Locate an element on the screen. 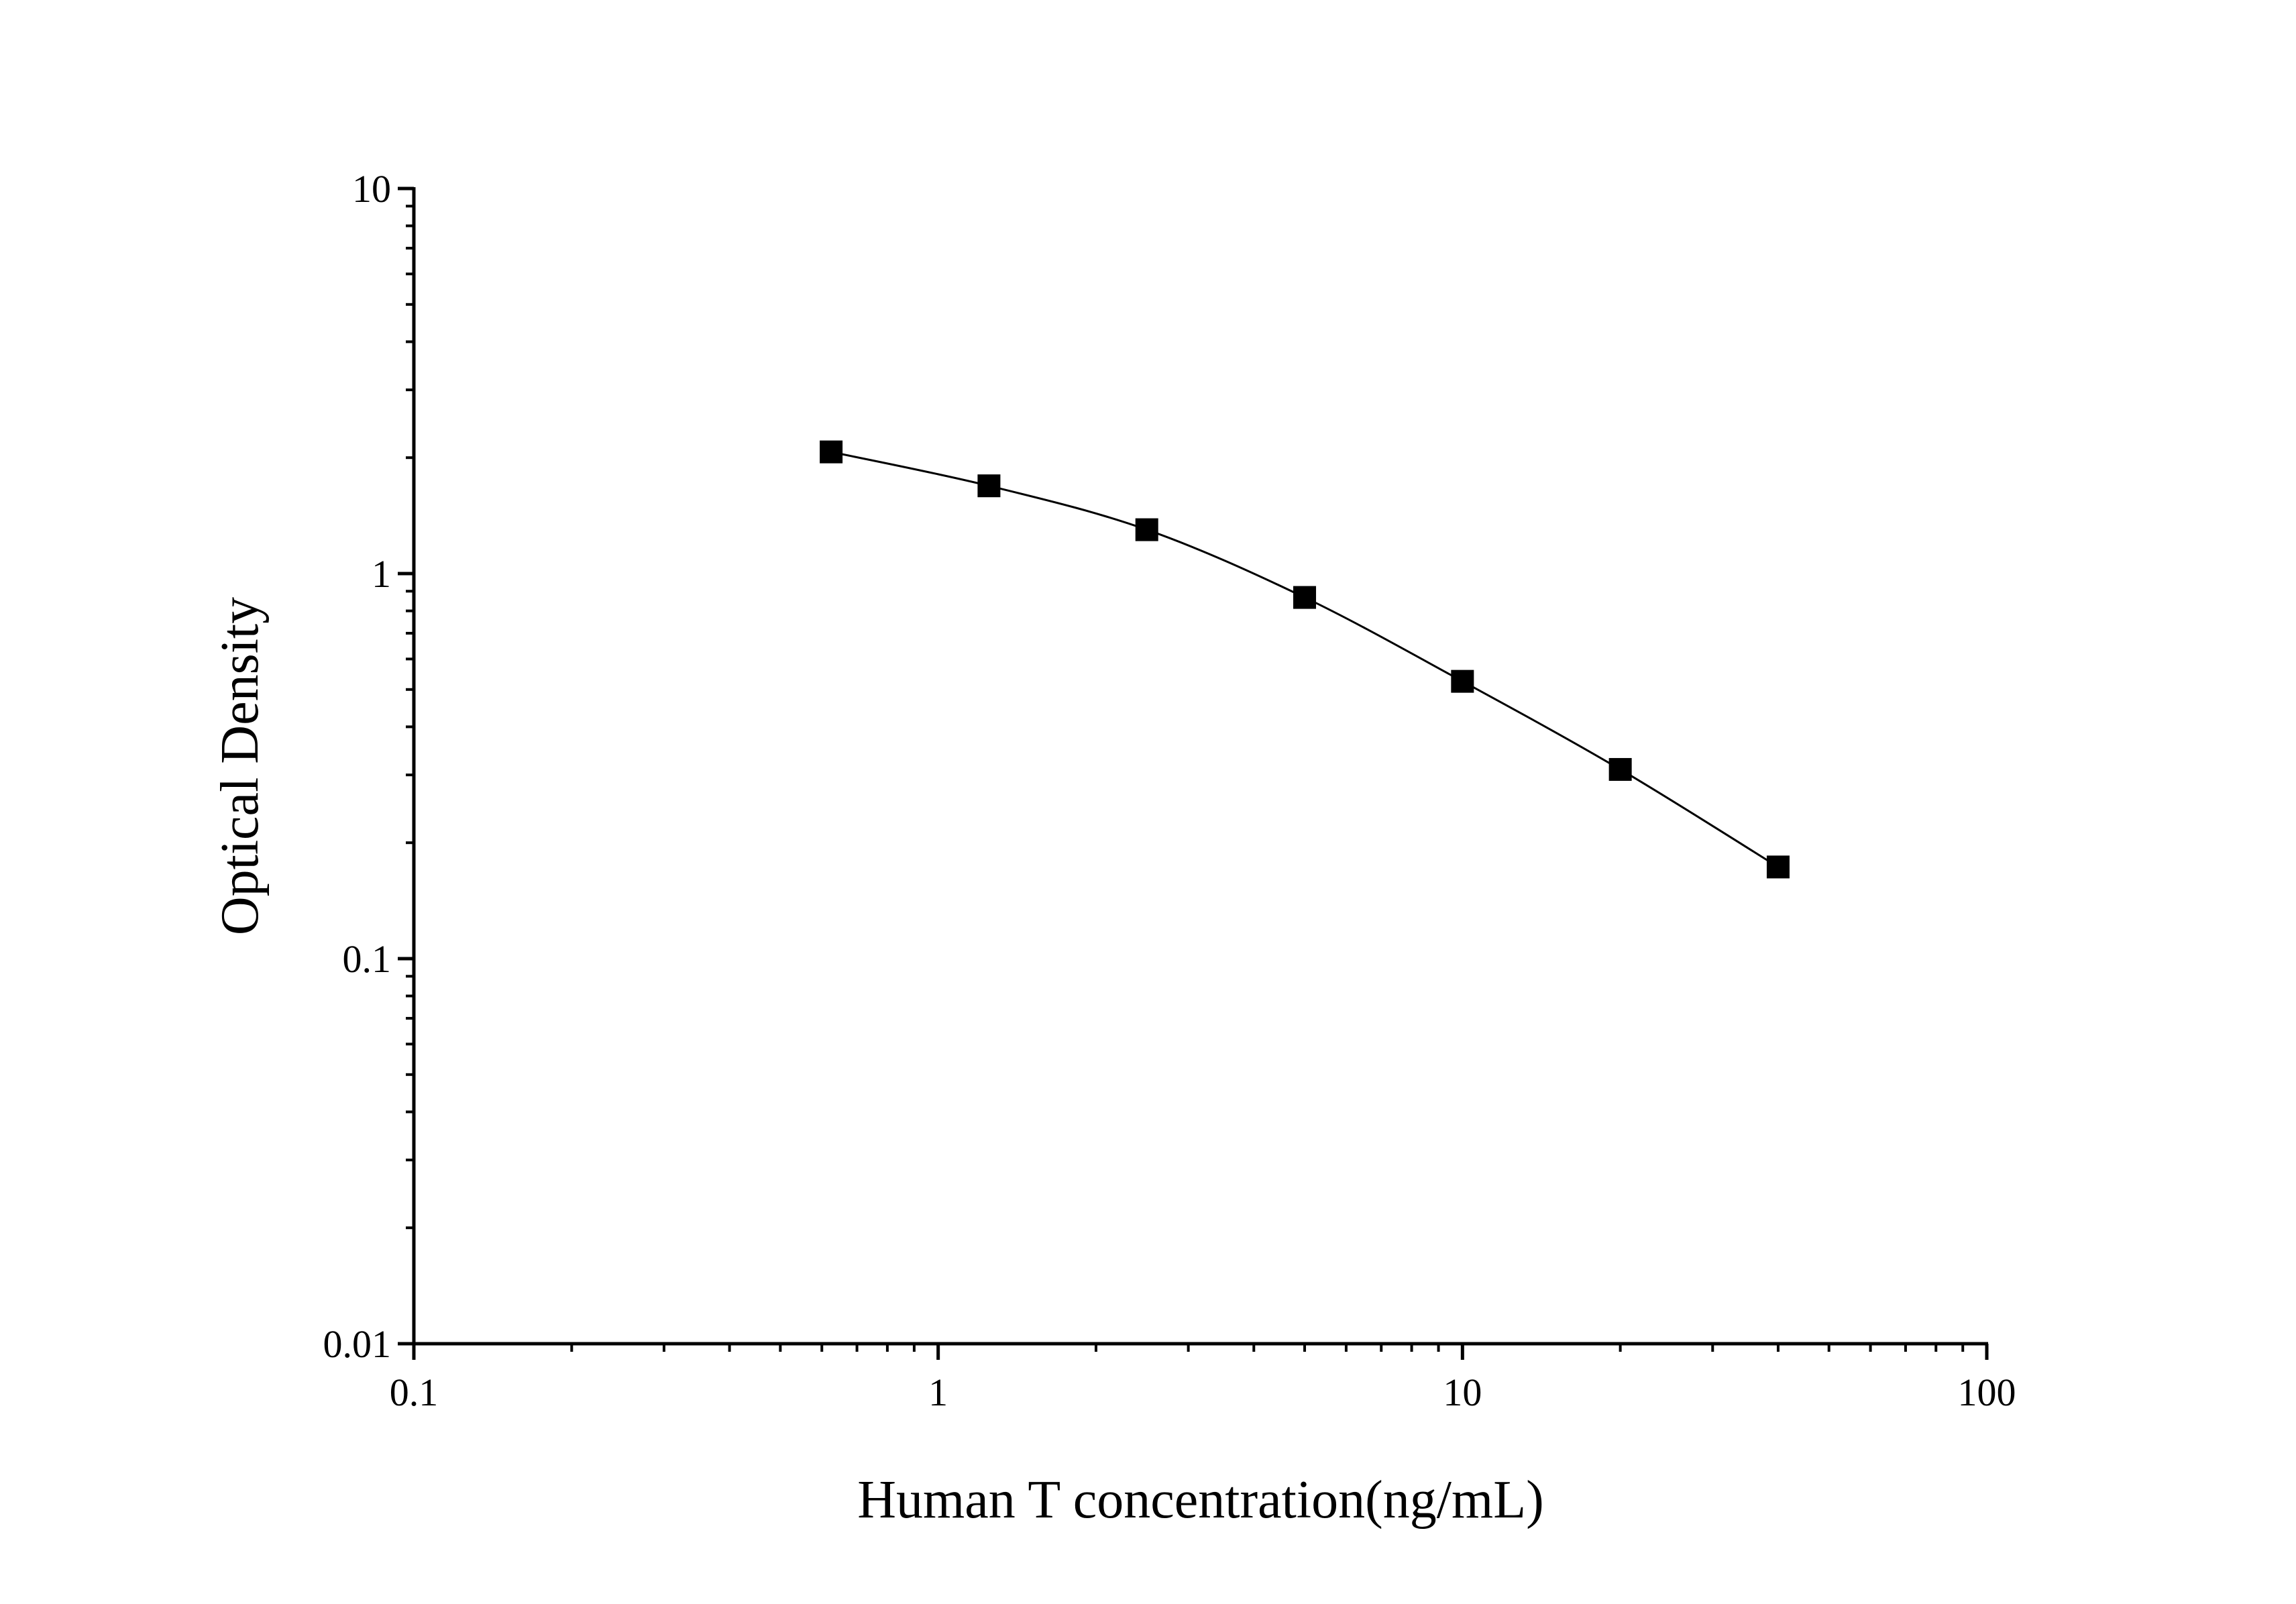 The image size is (2296, 1604). x-tick-label: 100 is located at coordinates (1987, 1392).